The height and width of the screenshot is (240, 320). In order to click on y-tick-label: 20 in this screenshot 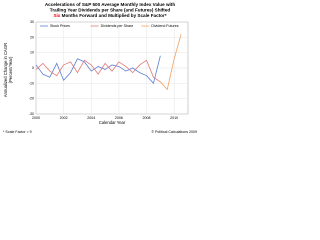, I will do `click(32, 37)`.